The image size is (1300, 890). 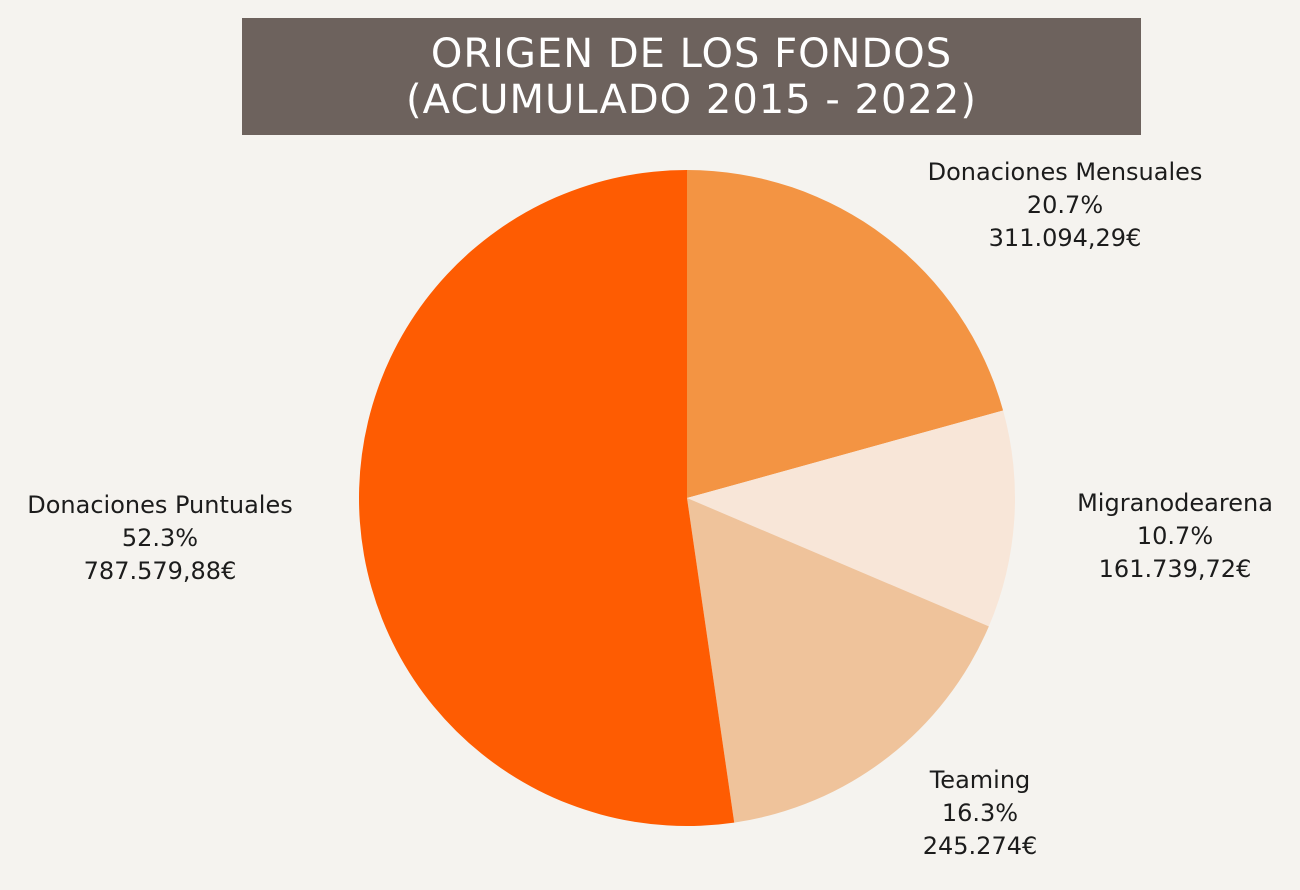 I want to click on label-migranodearena: Migranodearena 10.7% 161.739,72€, so click(x=1175, y=536).